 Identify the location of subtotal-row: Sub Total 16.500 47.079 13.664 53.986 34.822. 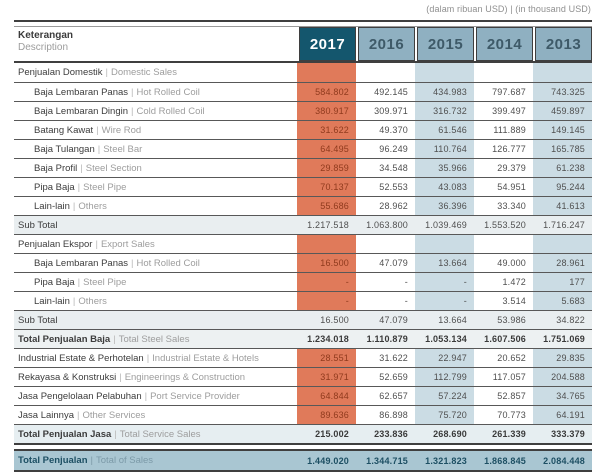
(303, 319).